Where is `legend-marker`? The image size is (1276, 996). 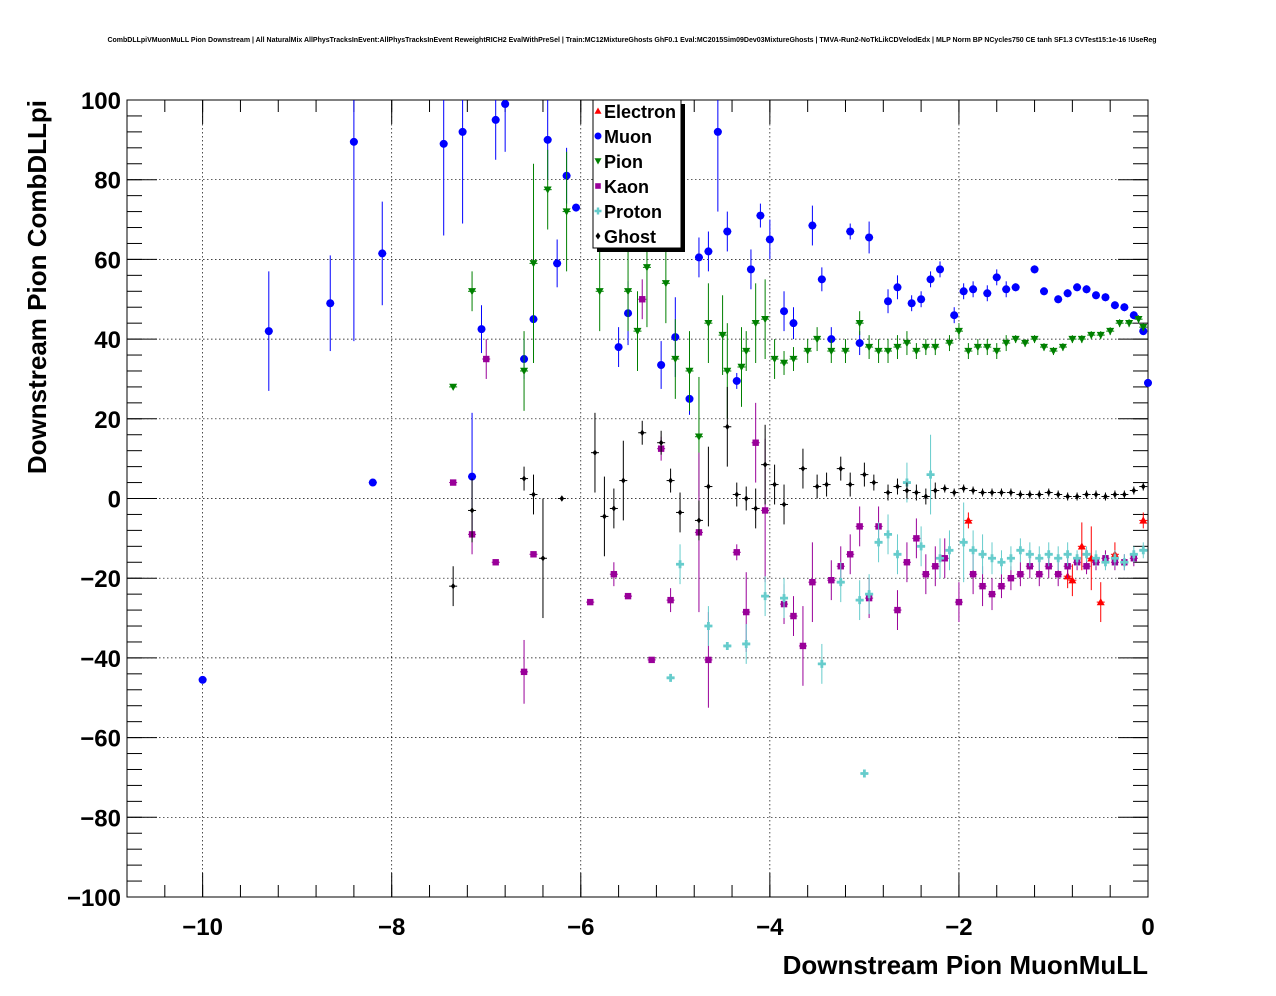 legend-marker is located at coordinates (598, 110).